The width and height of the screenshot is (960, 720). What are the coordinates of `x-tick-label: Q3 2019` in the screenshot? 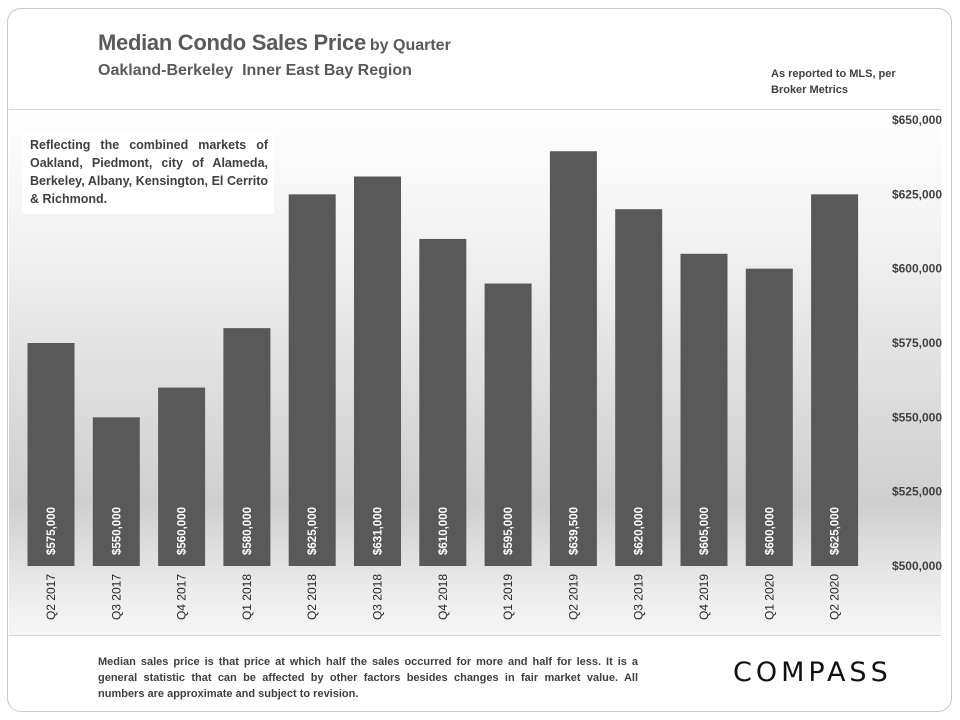 It's located at (639, 597).